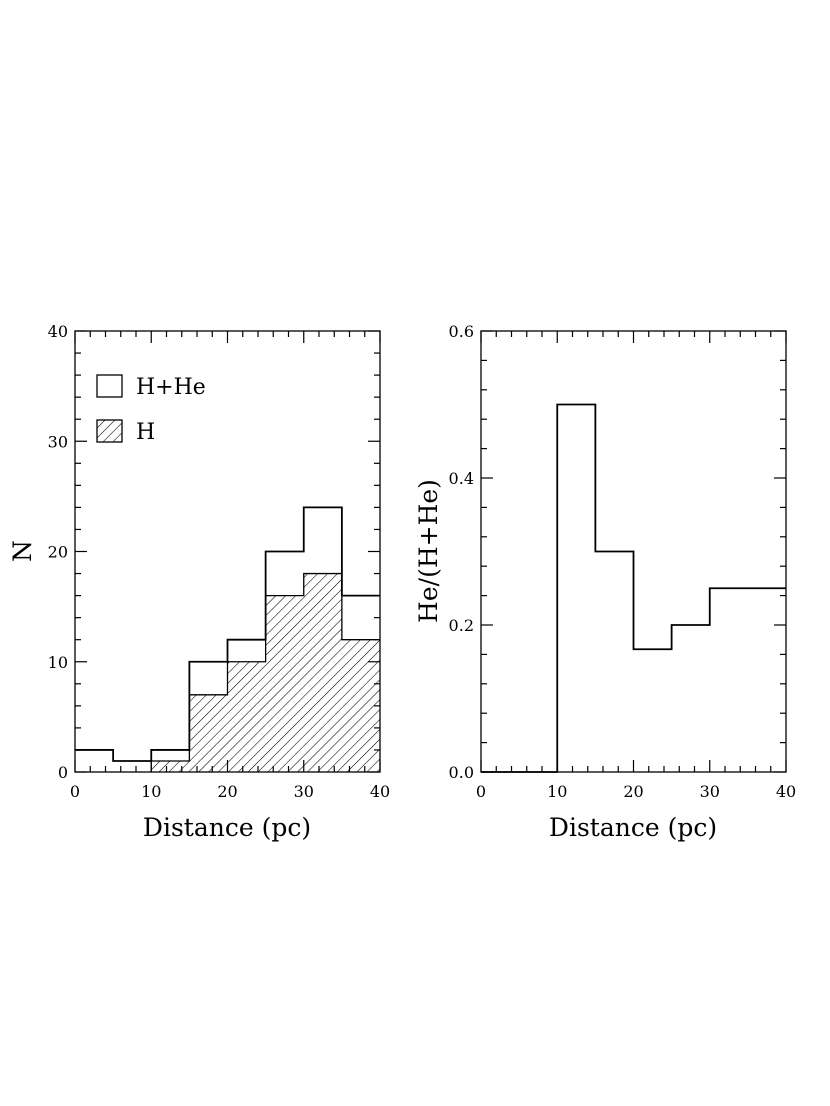 The height and width of the screenshot is (1106, 830). What do you see at coordinates (461, 625) in the screenshot?
I see `y-tick-label: 0.2` at bounding box center [461, 625].